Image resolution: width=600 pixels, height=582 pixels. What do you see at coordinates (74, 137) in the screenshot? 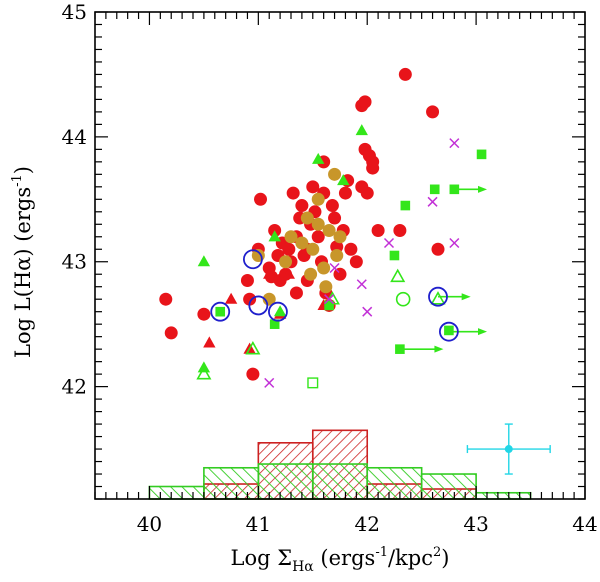
I see `y-tick-label: 44` at bounding box center [74, 137].